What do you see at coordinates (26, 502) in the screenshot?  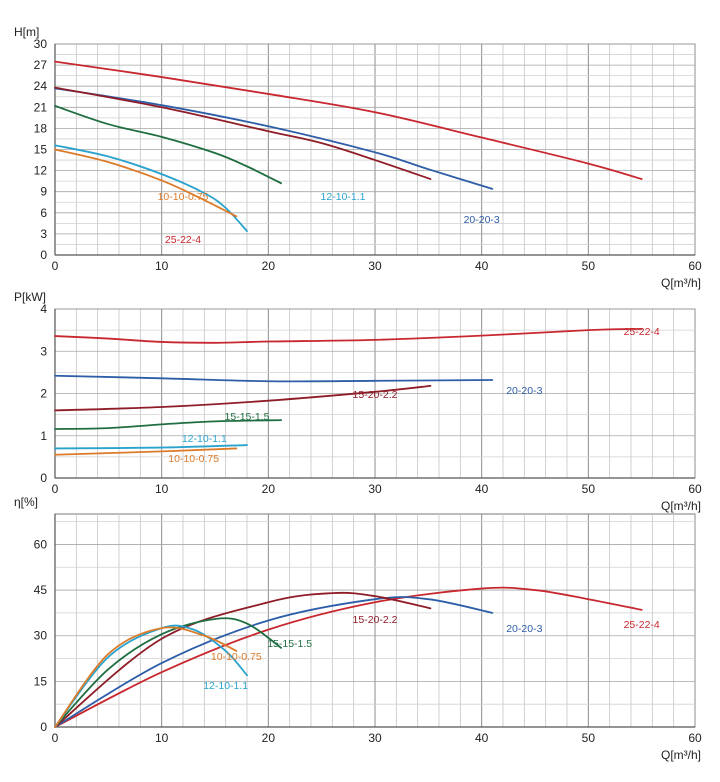 I see `panel-3-y-axis-label: η[%]` at bounding box center [26, 502].